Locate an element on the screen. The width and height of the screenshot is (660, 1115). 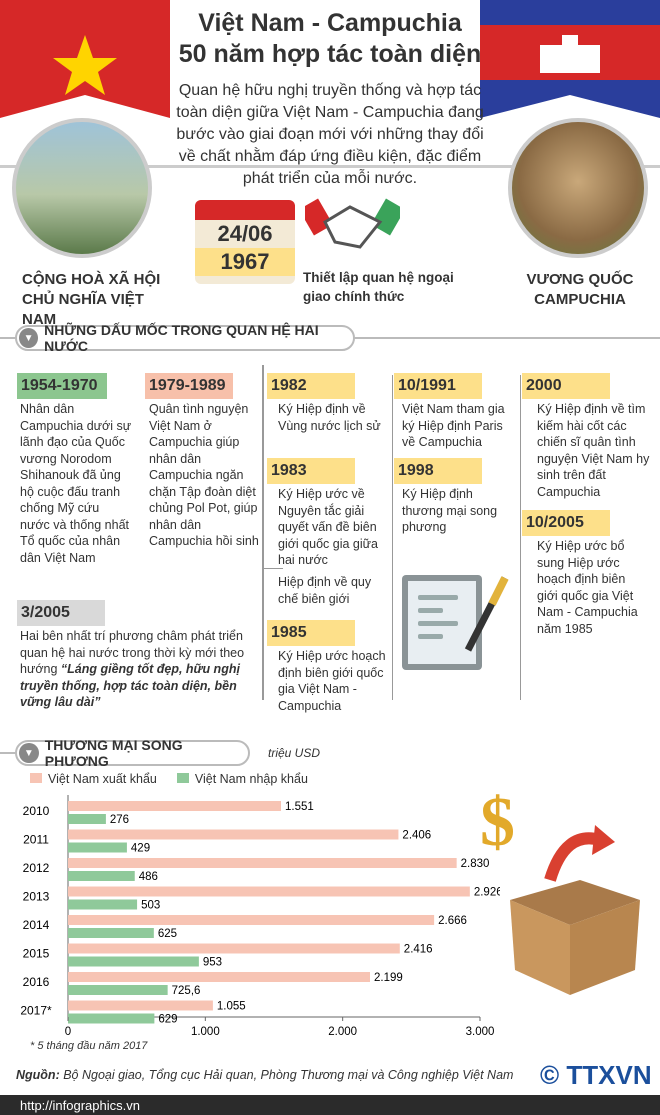
milestone-text: Ký Hiệp định thương mại song phương is located at coordinates (450, 510).